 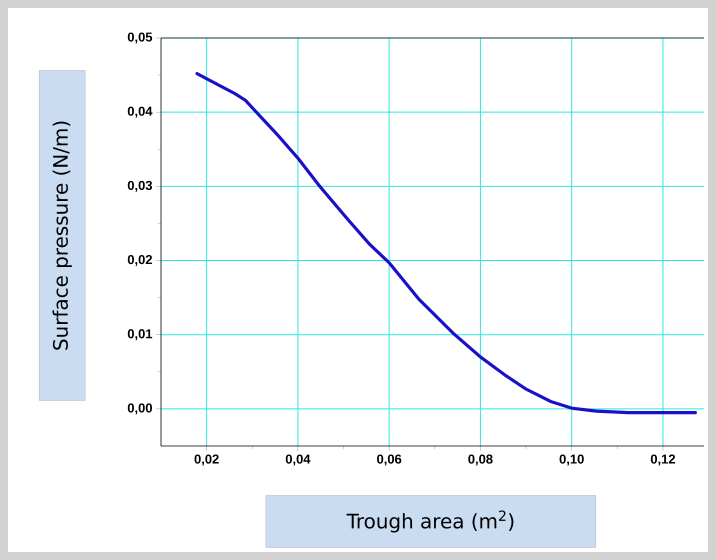 What do you see at coordinates (140, 112) in the screenshot?
I see `y-tick-label: 0,04` at bounding box center [140, 112].